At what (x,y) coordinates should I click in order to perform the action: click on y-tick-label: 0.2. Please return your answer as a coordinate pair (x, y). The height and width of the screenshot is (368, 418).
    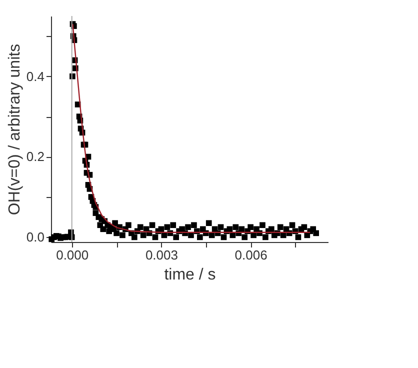
    Looking at the image, I should click on (35, 156).